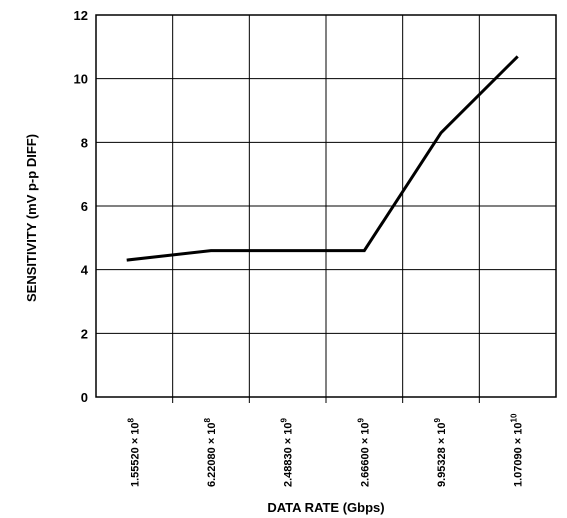 This screenshot has height=518, width=567. I want to click on y-tick-label: 10, so click(81, 79).